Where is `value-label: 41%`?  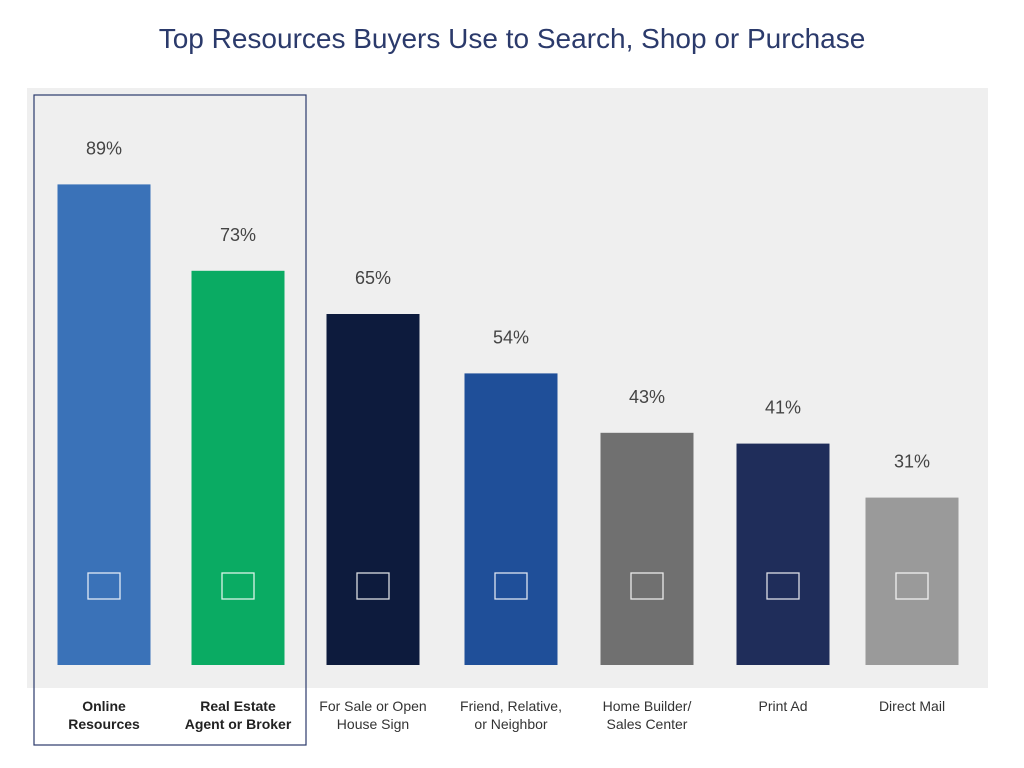
value-label: 41% is located at coordinates (783, 408).